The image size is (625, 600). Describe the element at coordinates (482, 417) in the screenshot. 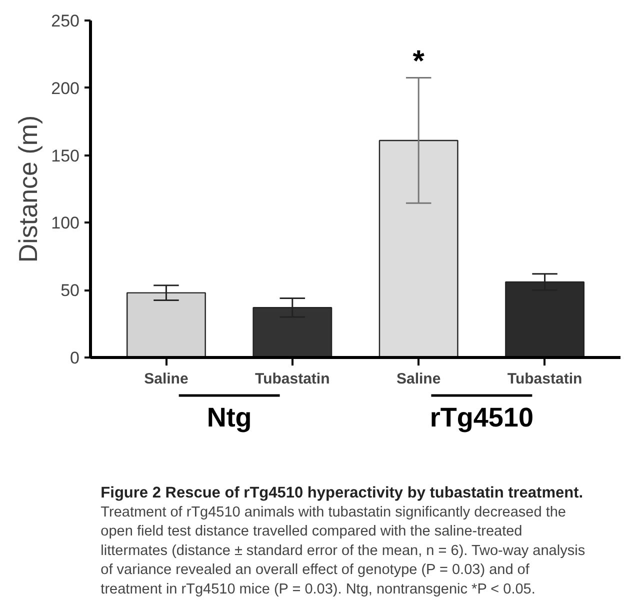

I see `text: rTg4510` at that location.